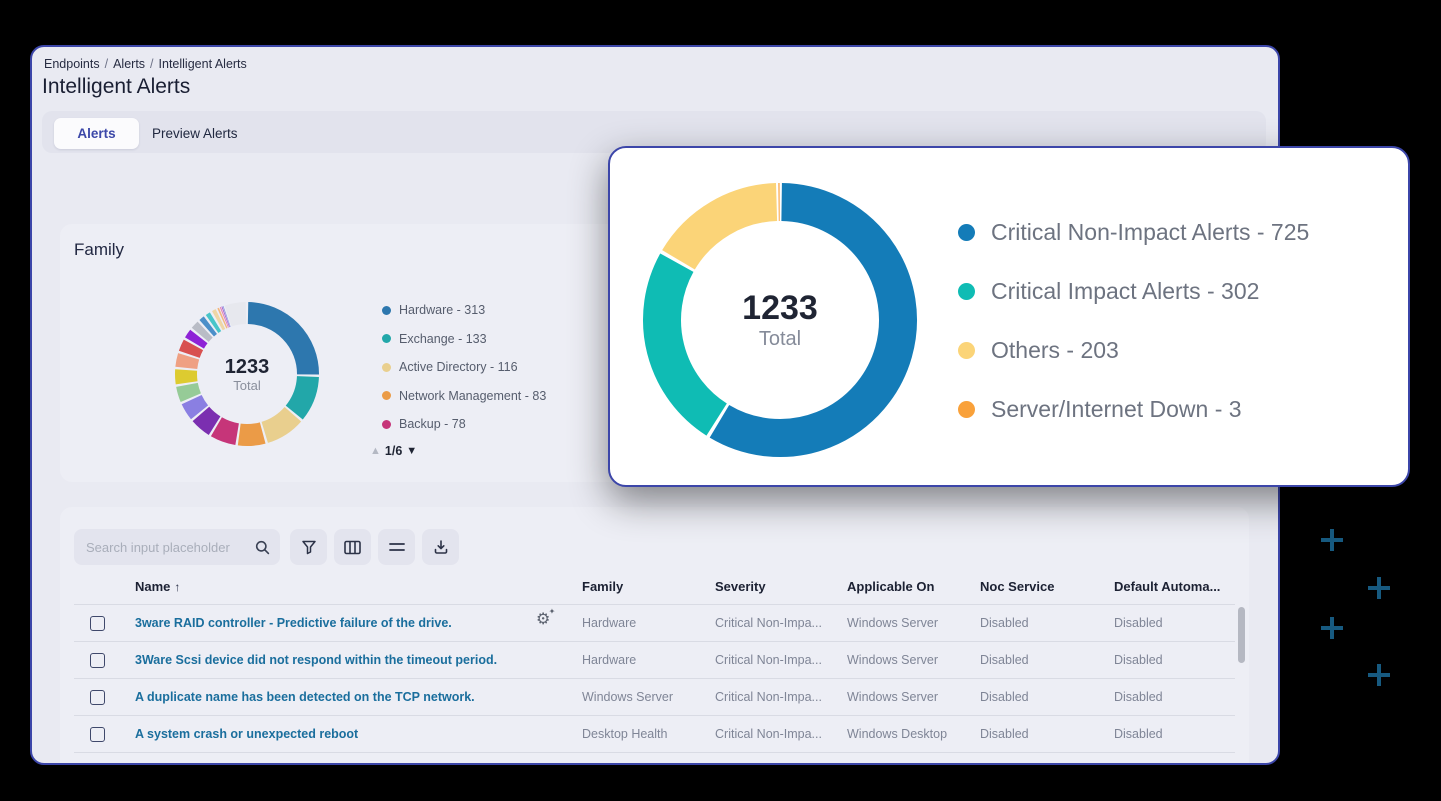  What do you see at coordinates (546, 617) in the screenshot?
I see `gear-sparkle-icon: ⚙ ✦` at bounding box center [546, 617].